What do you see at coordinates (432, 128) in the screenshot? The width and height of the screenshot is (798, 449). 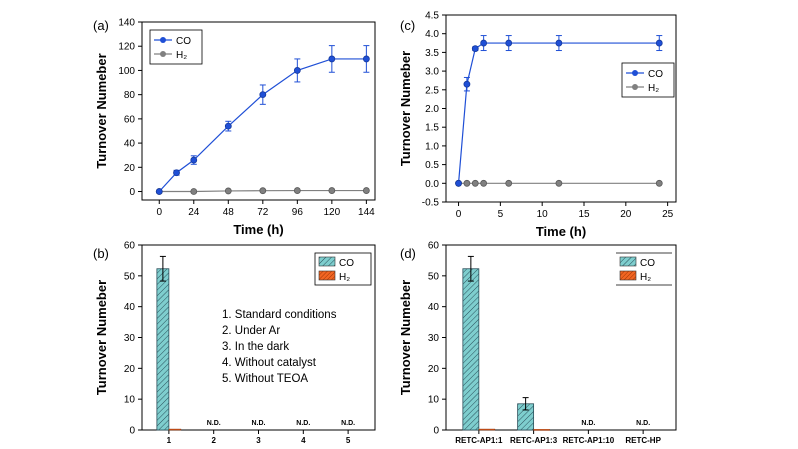 I see `y-tick-label: 1.5` at bounding box center [432, 128].